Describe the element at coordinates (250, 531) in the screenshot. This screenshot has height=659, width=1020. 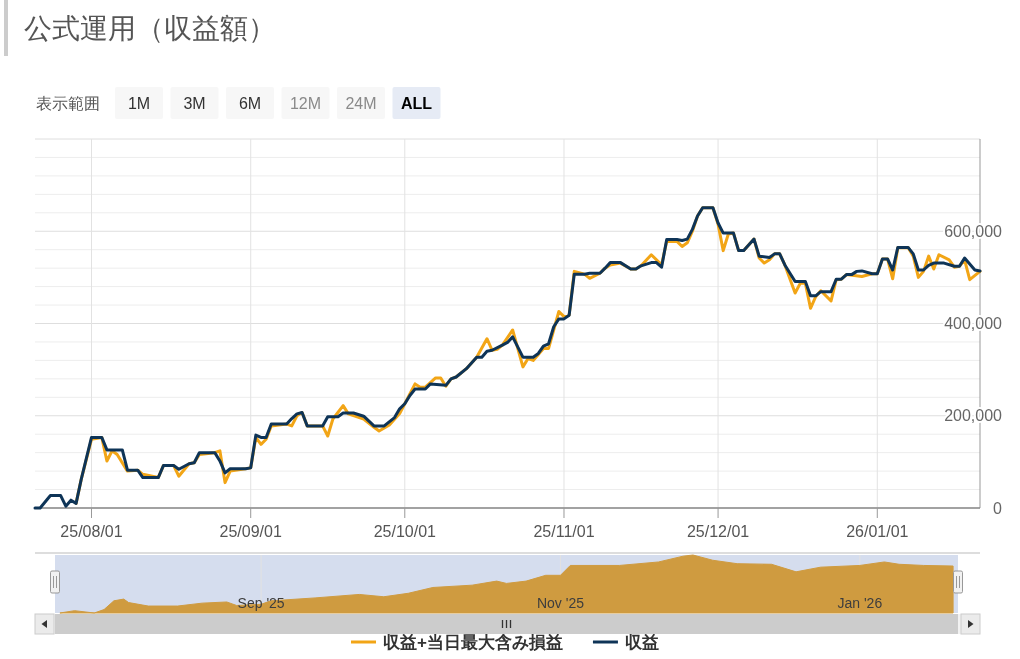
I see `x-tick-label: 25/09/01` at that location.